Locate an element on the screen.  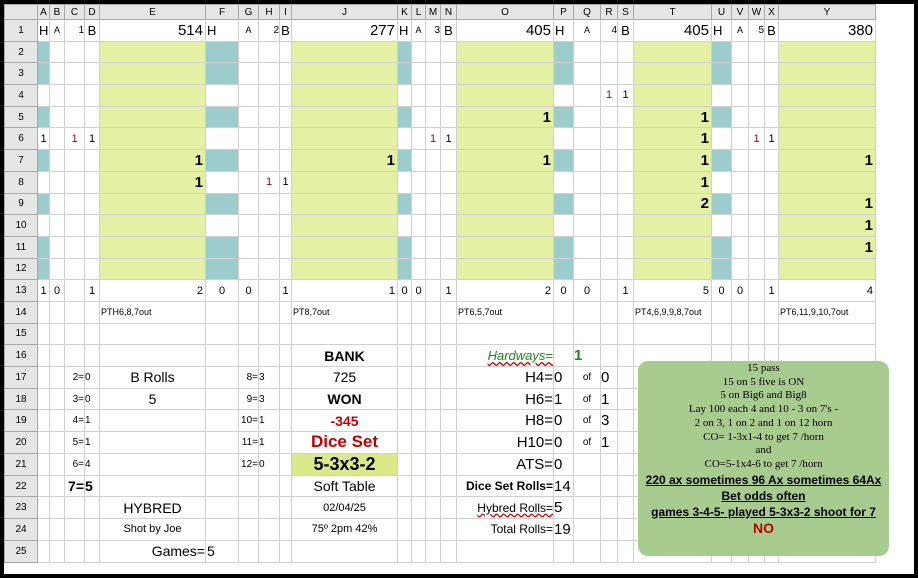
cell-e6 is located at coordinates (152, 139).